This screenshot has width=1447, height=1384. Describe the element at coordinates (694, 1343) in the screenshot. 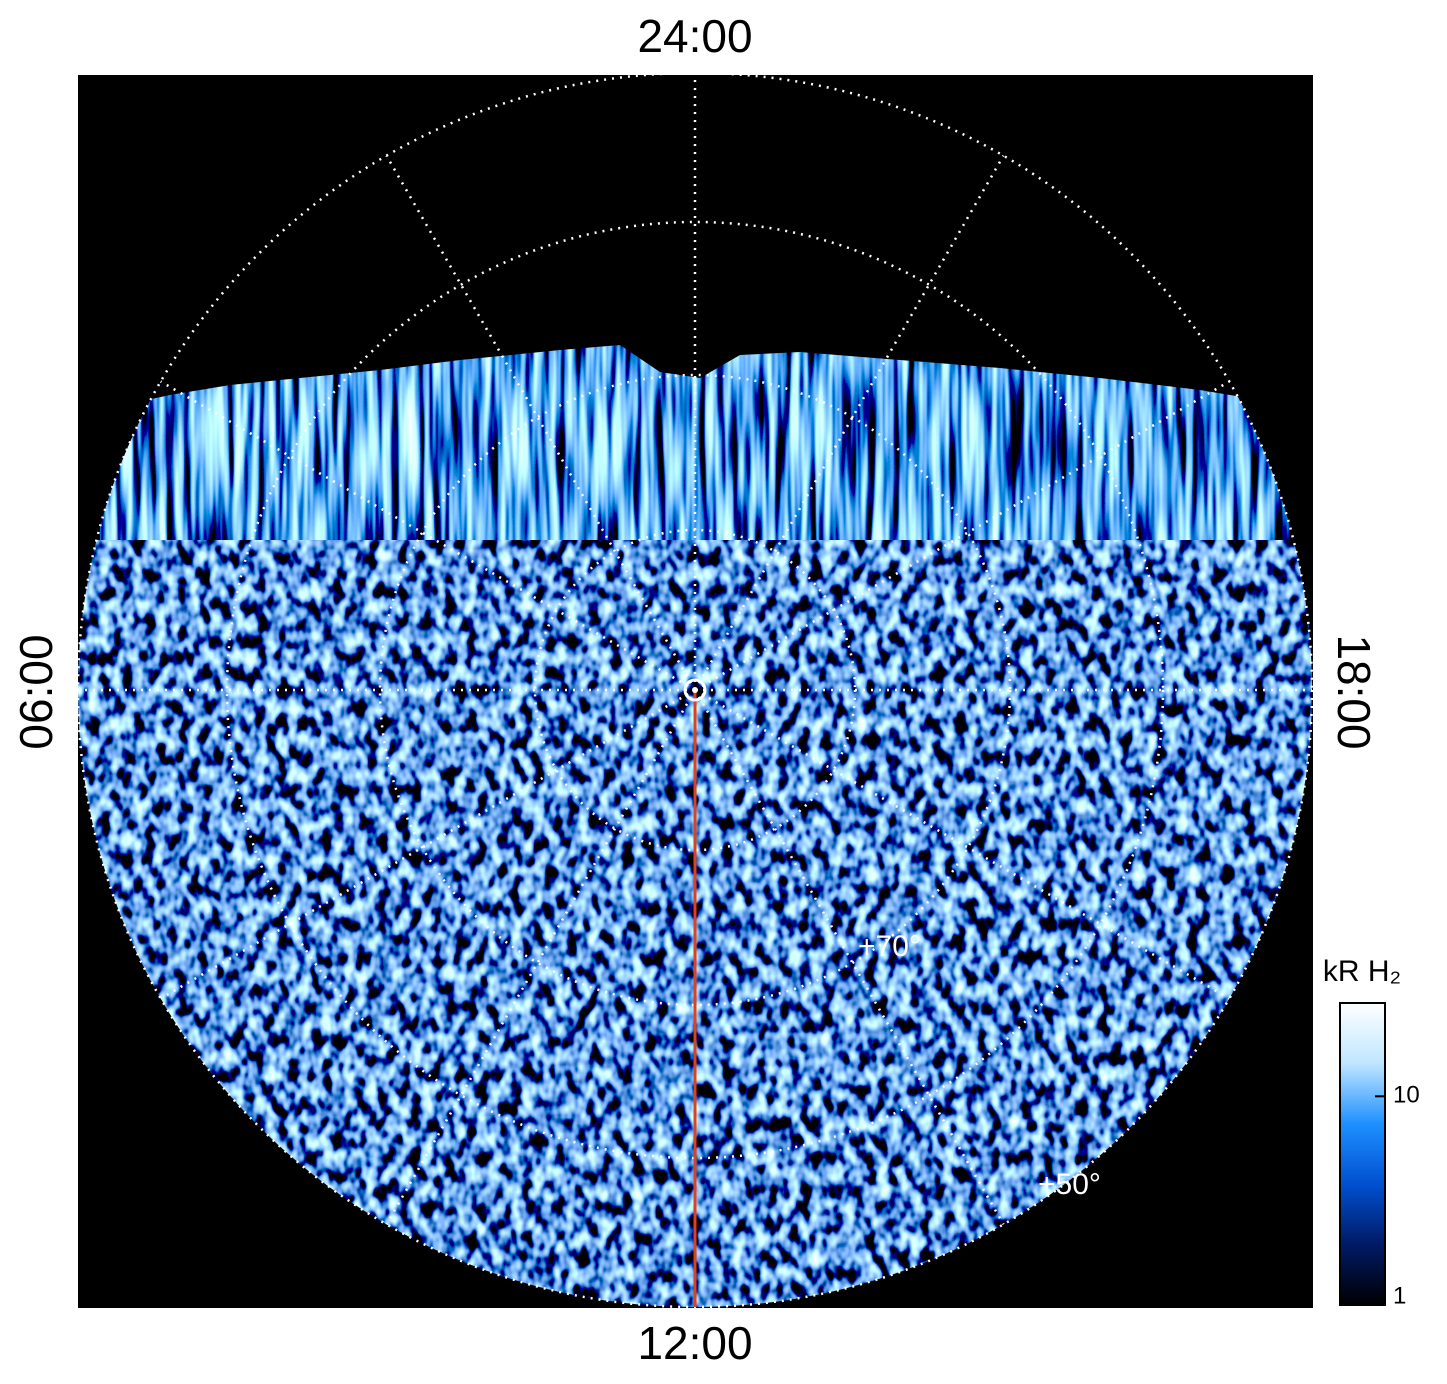

I see `time-label: 12:00` at that location.